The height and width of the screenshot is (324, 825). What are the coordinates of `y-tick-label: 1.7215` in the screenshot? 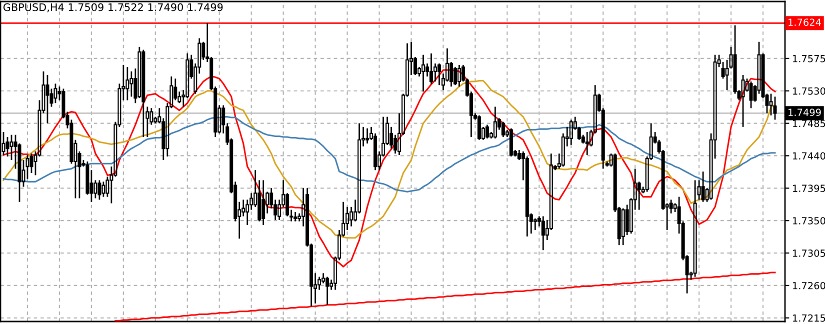 It's located at (809, 318).